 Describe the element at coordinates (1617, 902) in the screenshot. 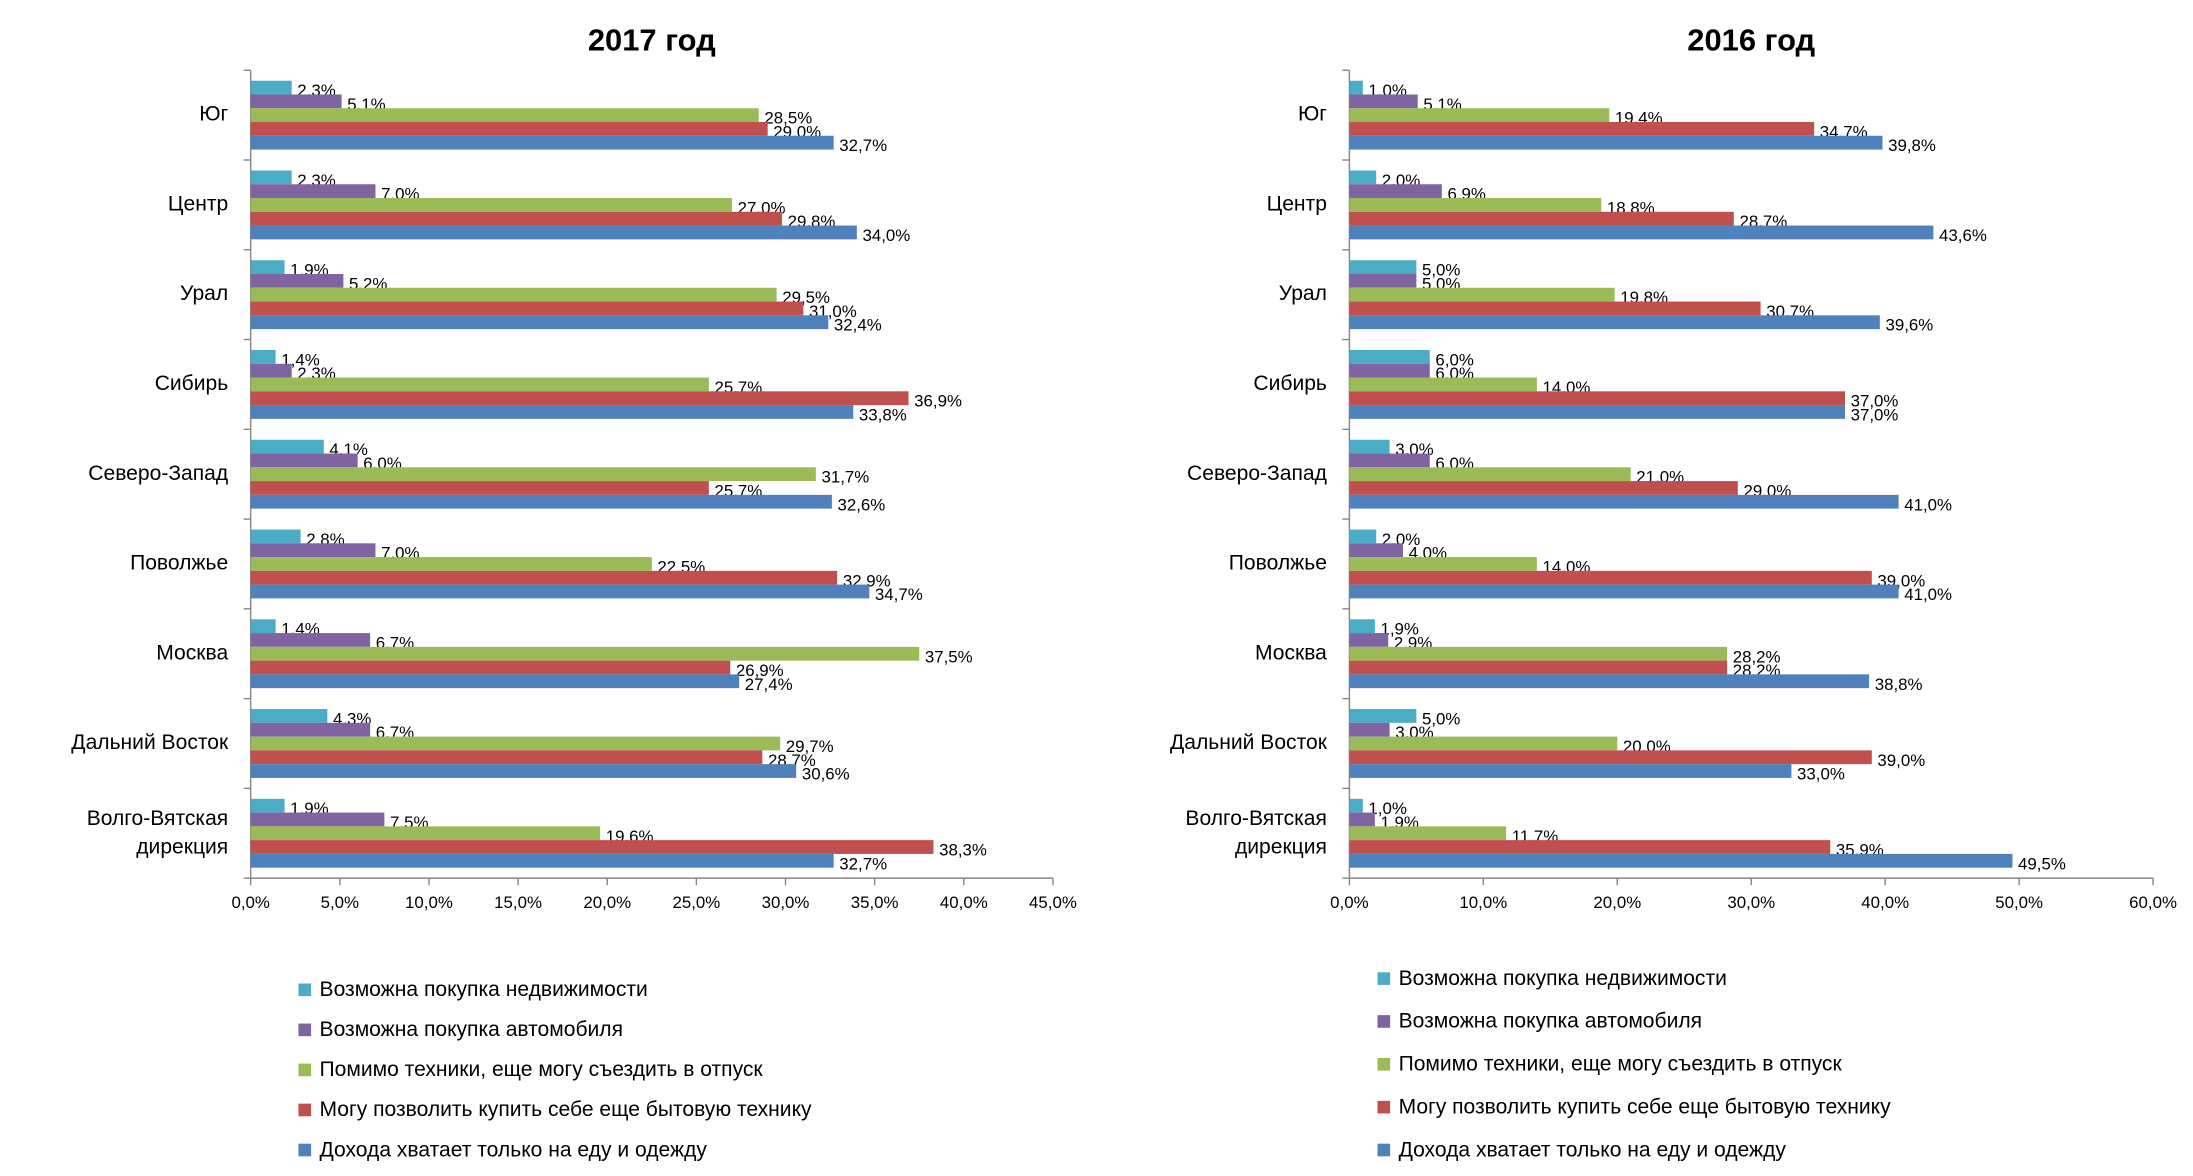

I see `x-tick-label: 20,0%` at that location.